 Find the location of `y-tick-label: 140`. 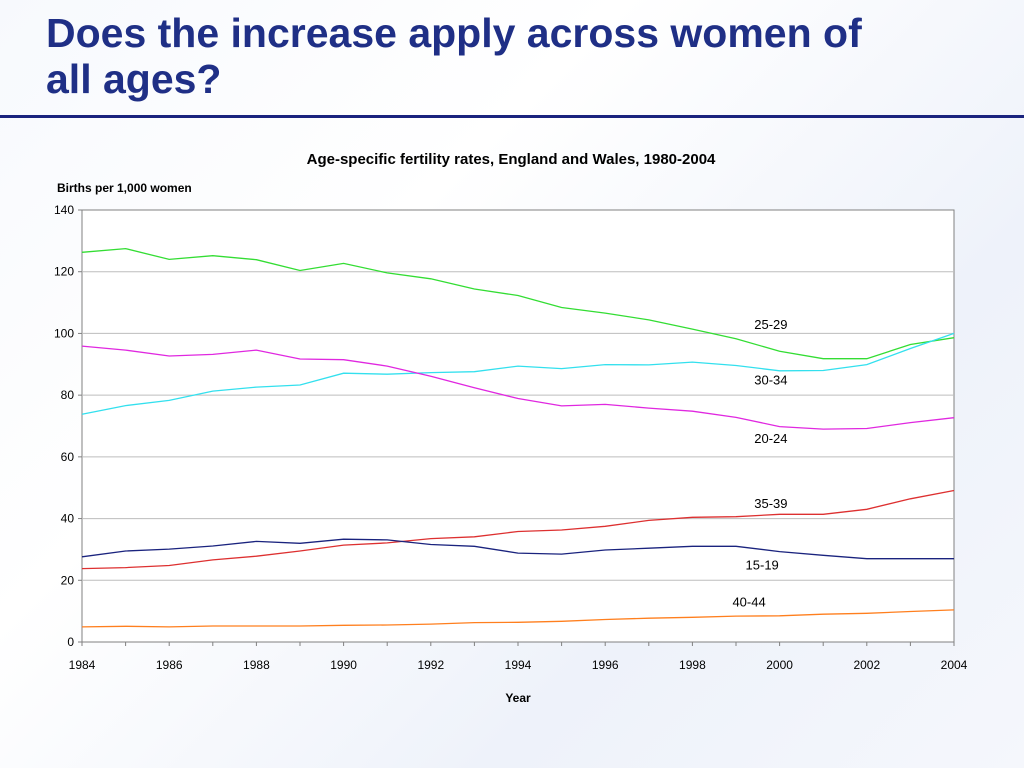

y-tick-label: 140 is located at coordinates (64, 210).